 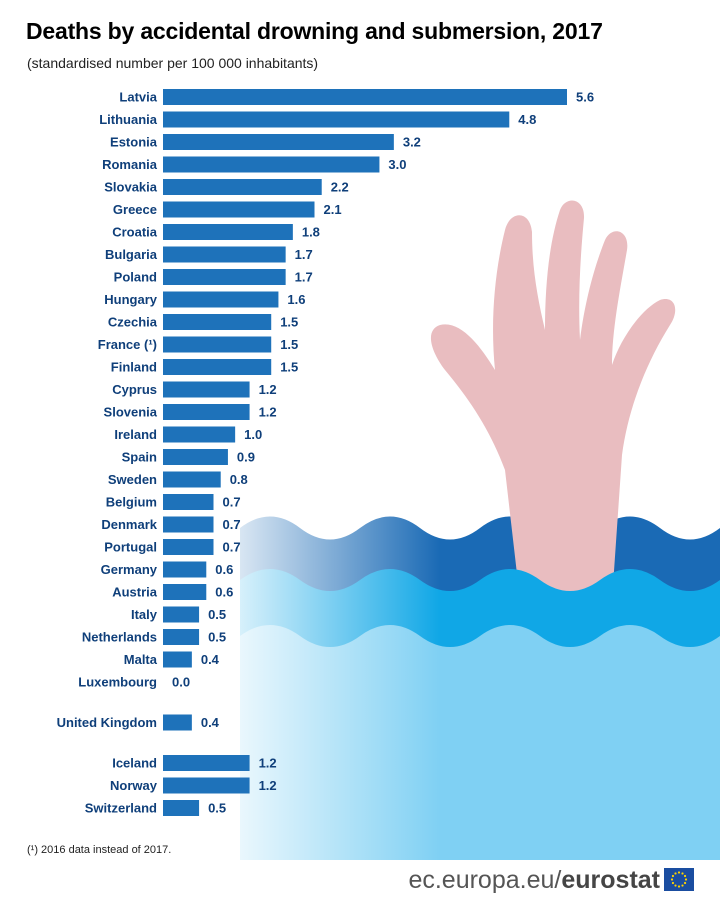 I want to click on category-label-ireland: Ireland, so click(x=135, y=434).